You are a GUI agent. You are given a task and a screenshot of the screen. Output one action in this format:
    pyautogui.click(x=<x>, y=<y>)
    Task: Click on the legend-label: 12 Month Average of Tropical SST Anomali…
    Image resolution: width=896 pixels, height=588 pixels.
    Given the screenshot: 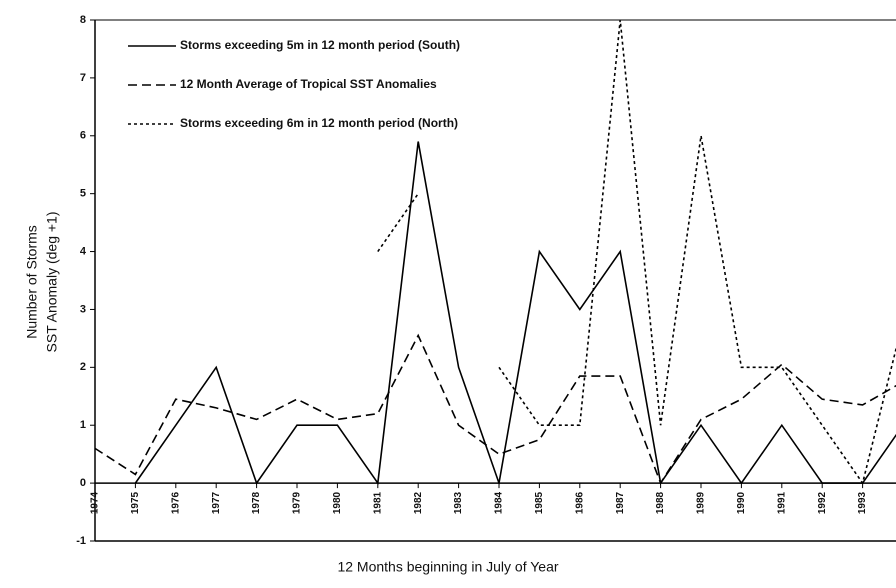 What is the action you would take?
    pyautogui.click(x=308, y=84)
    